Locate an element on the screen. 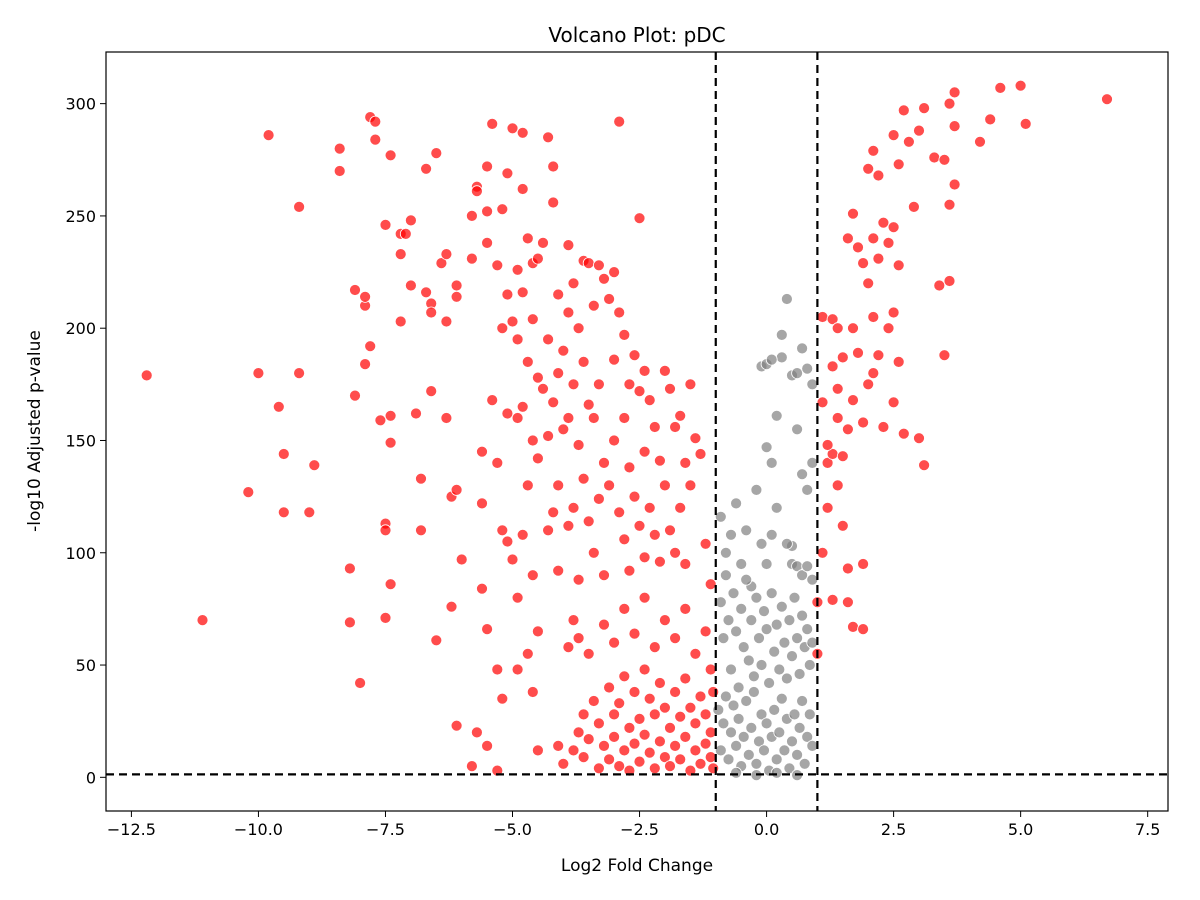 Image resolution: width=1200 pixels, height=900 pixels. y-tick-label: 100 is located at coordinates (80, 553).